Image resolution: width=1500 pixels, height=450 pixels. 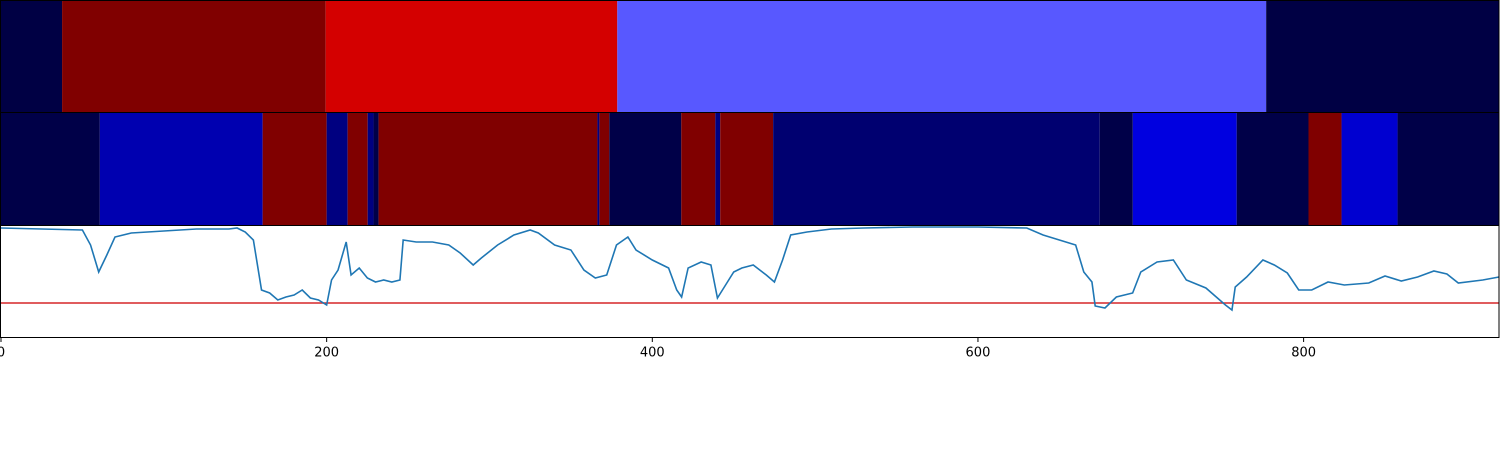 What do you see at coordinates (652, 353) in the screenshot?
I see `x-tick-label: 400` at bounding box center [652, 353].